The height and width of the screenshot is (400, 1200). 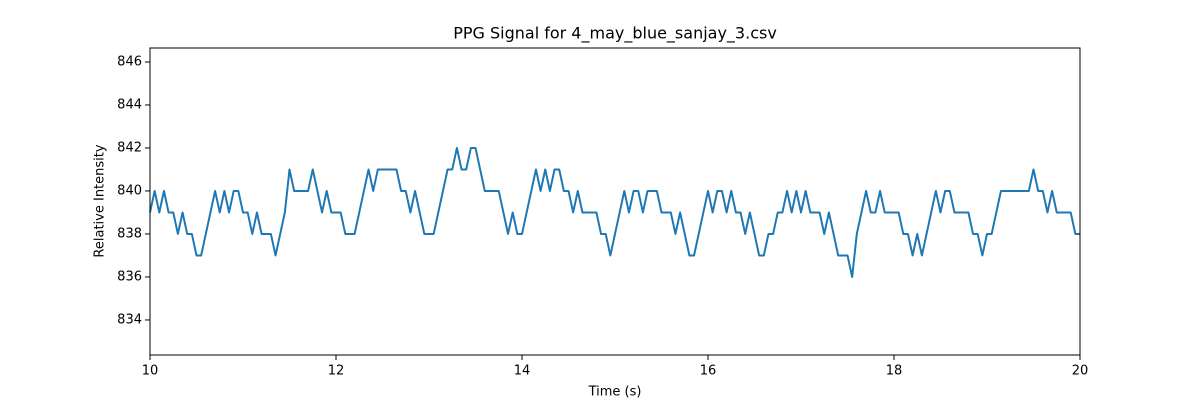 What do you see at coordinates (129, 147) in the screenshot?
I see `y-tick-label: 842` at bounding box center [129, 147].